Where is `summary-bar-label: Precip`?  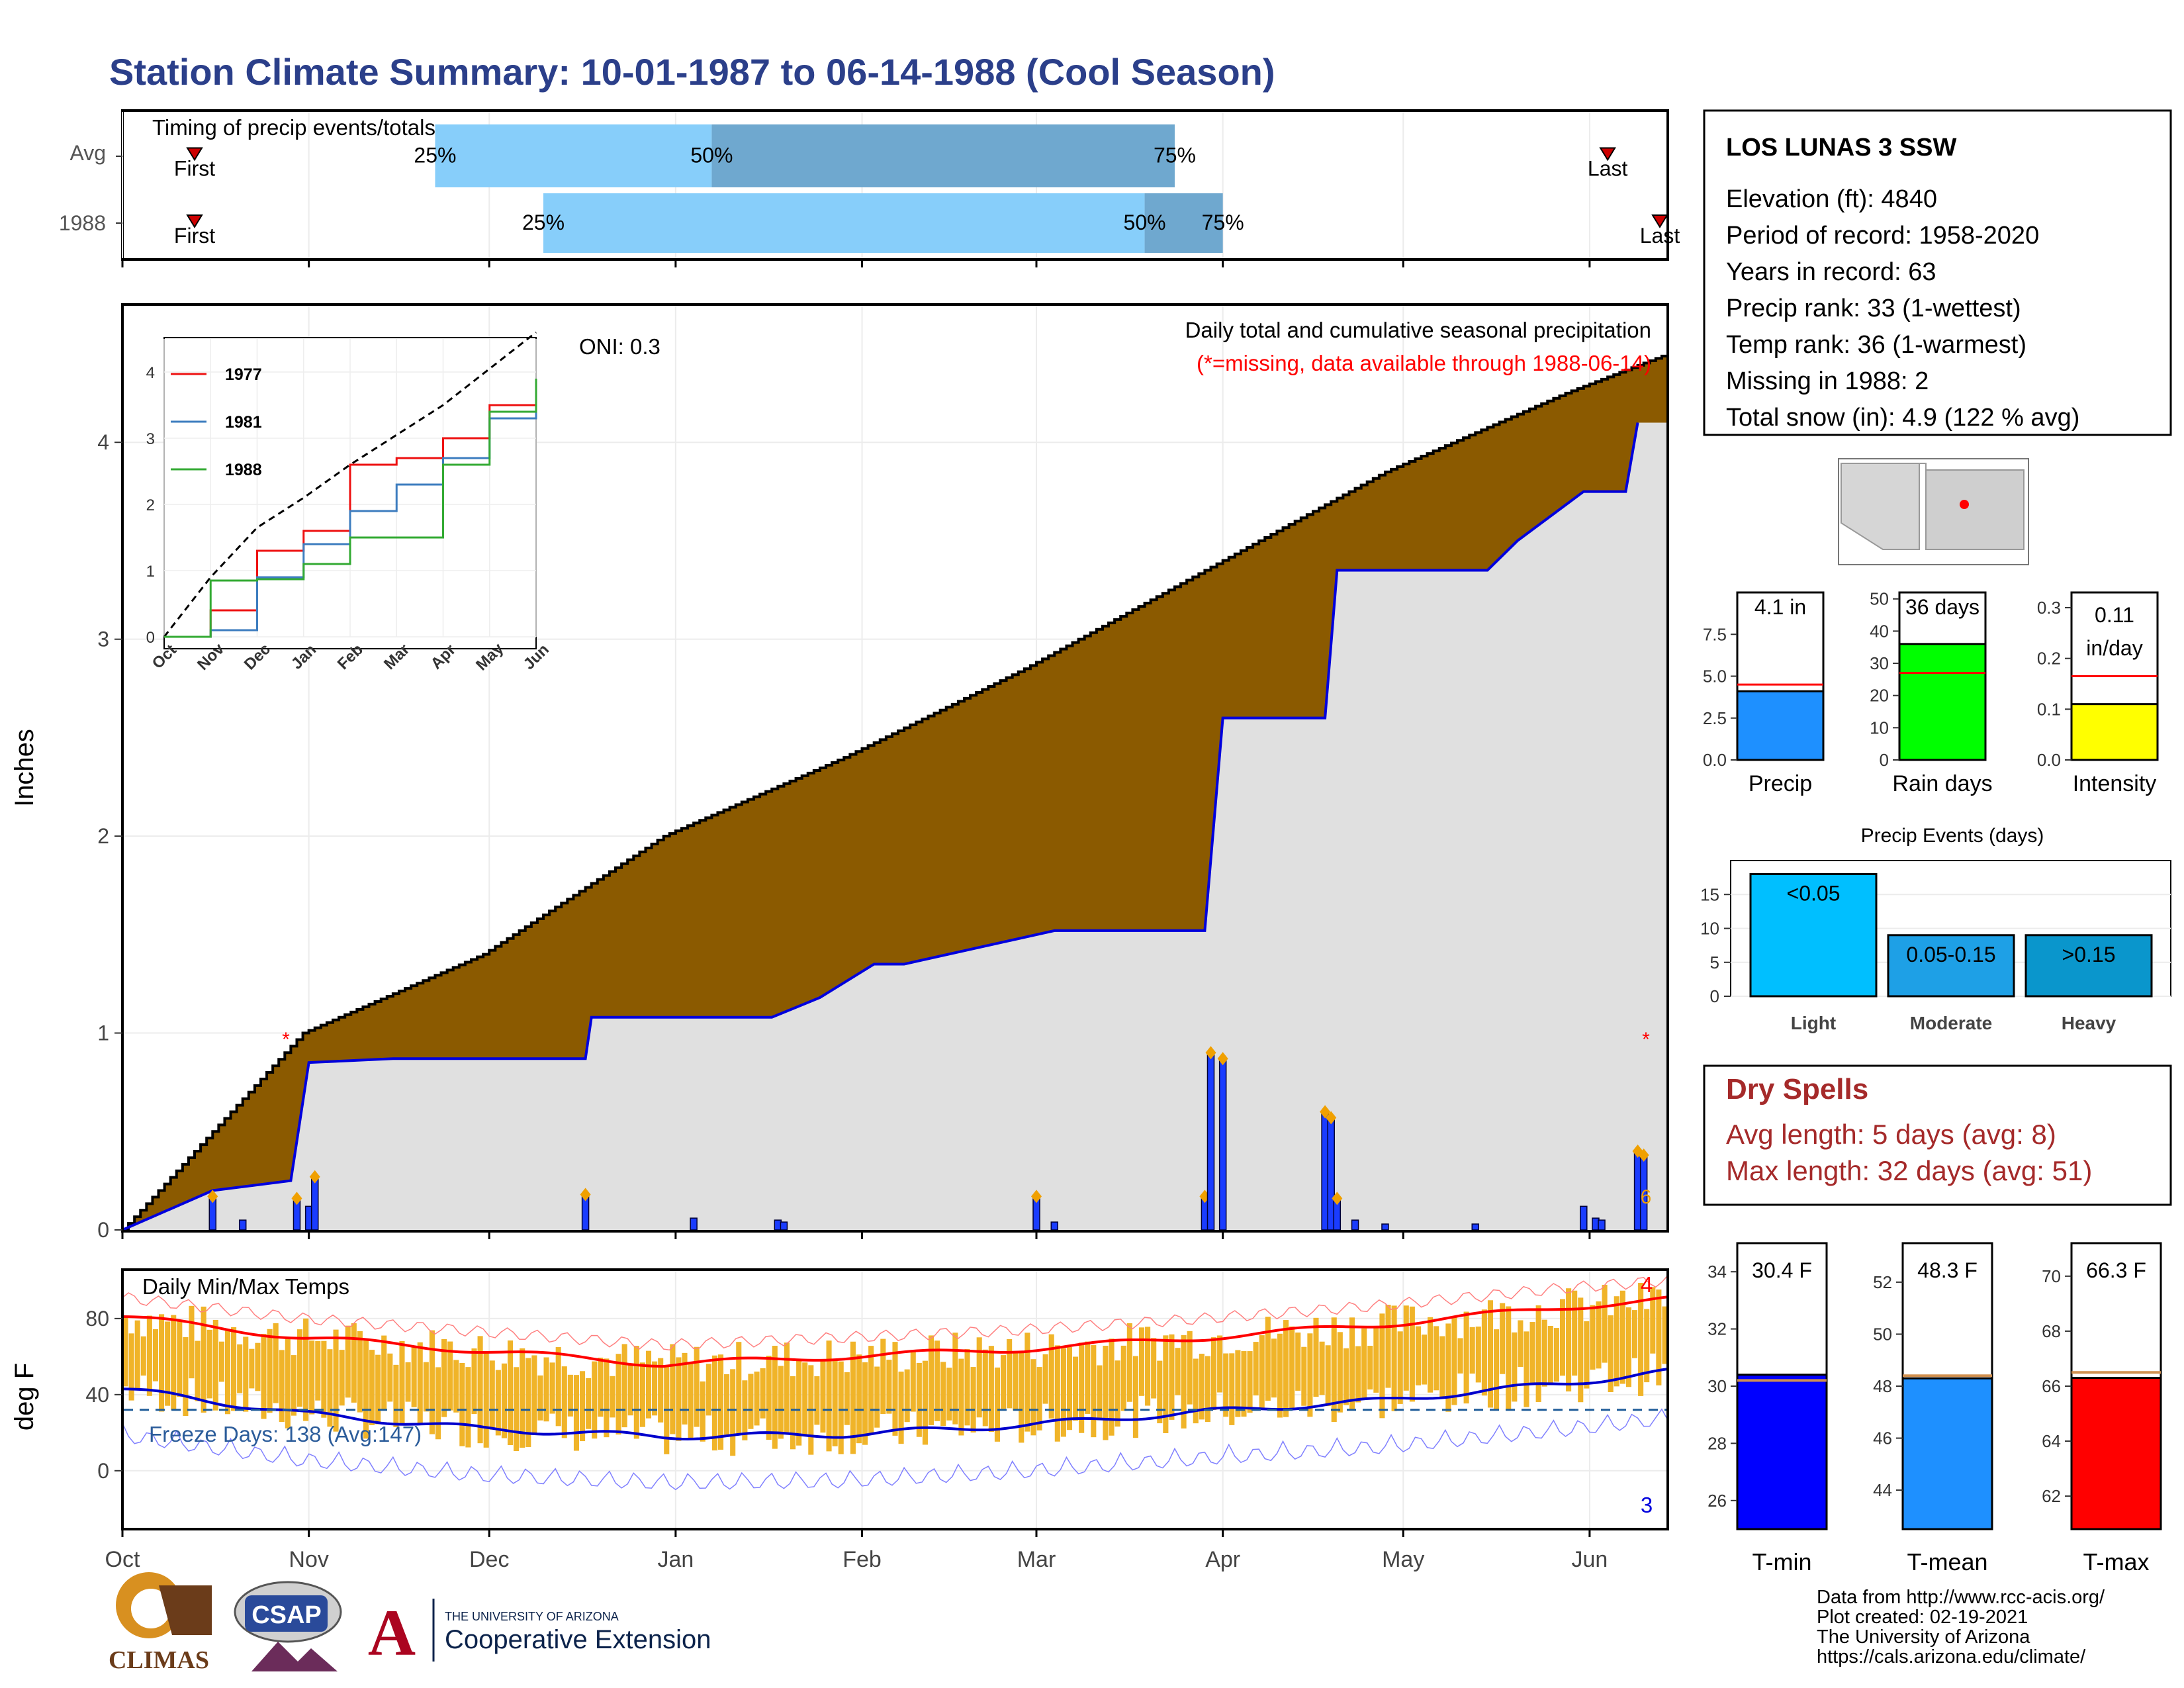 summary-bar-label: Precip is located at coordinates (1780, 783).